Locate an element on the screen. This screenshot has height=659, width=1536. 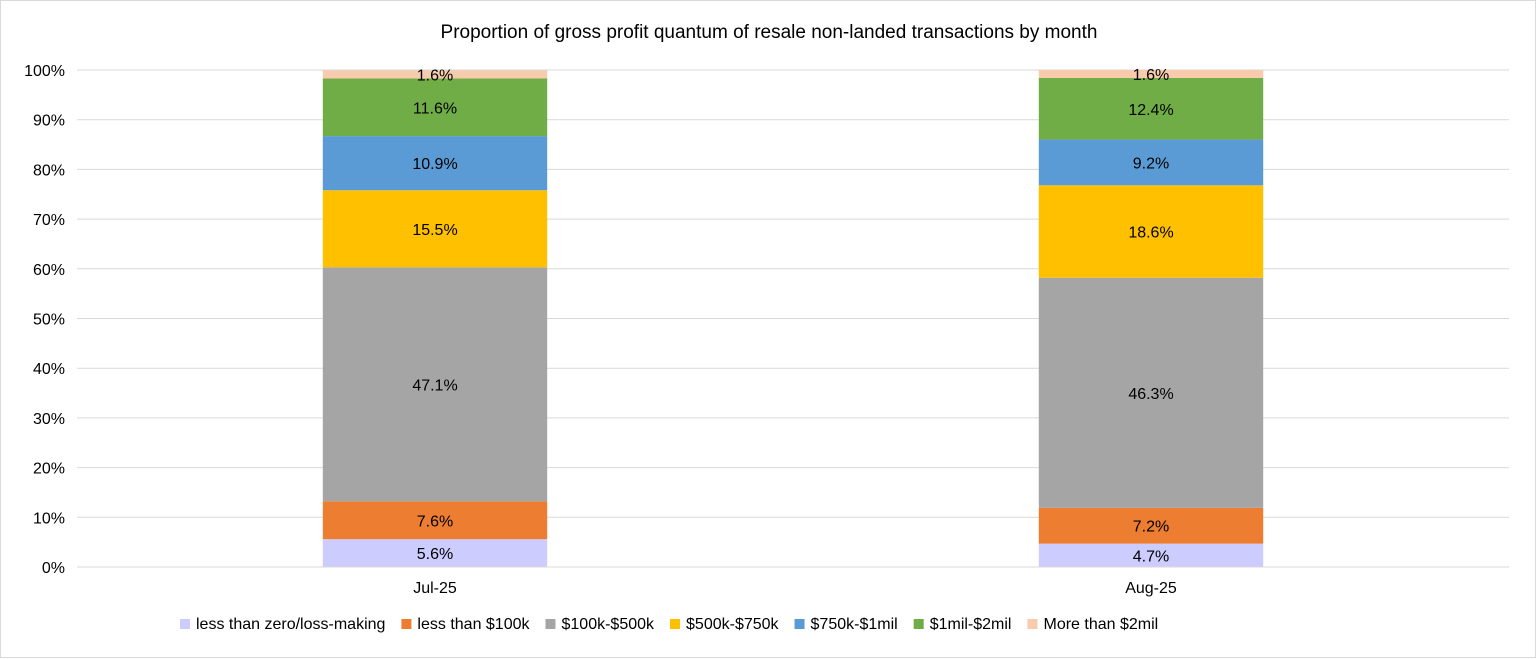
legend-label: less than zero/loss-making is located at coordinates (290, 624).